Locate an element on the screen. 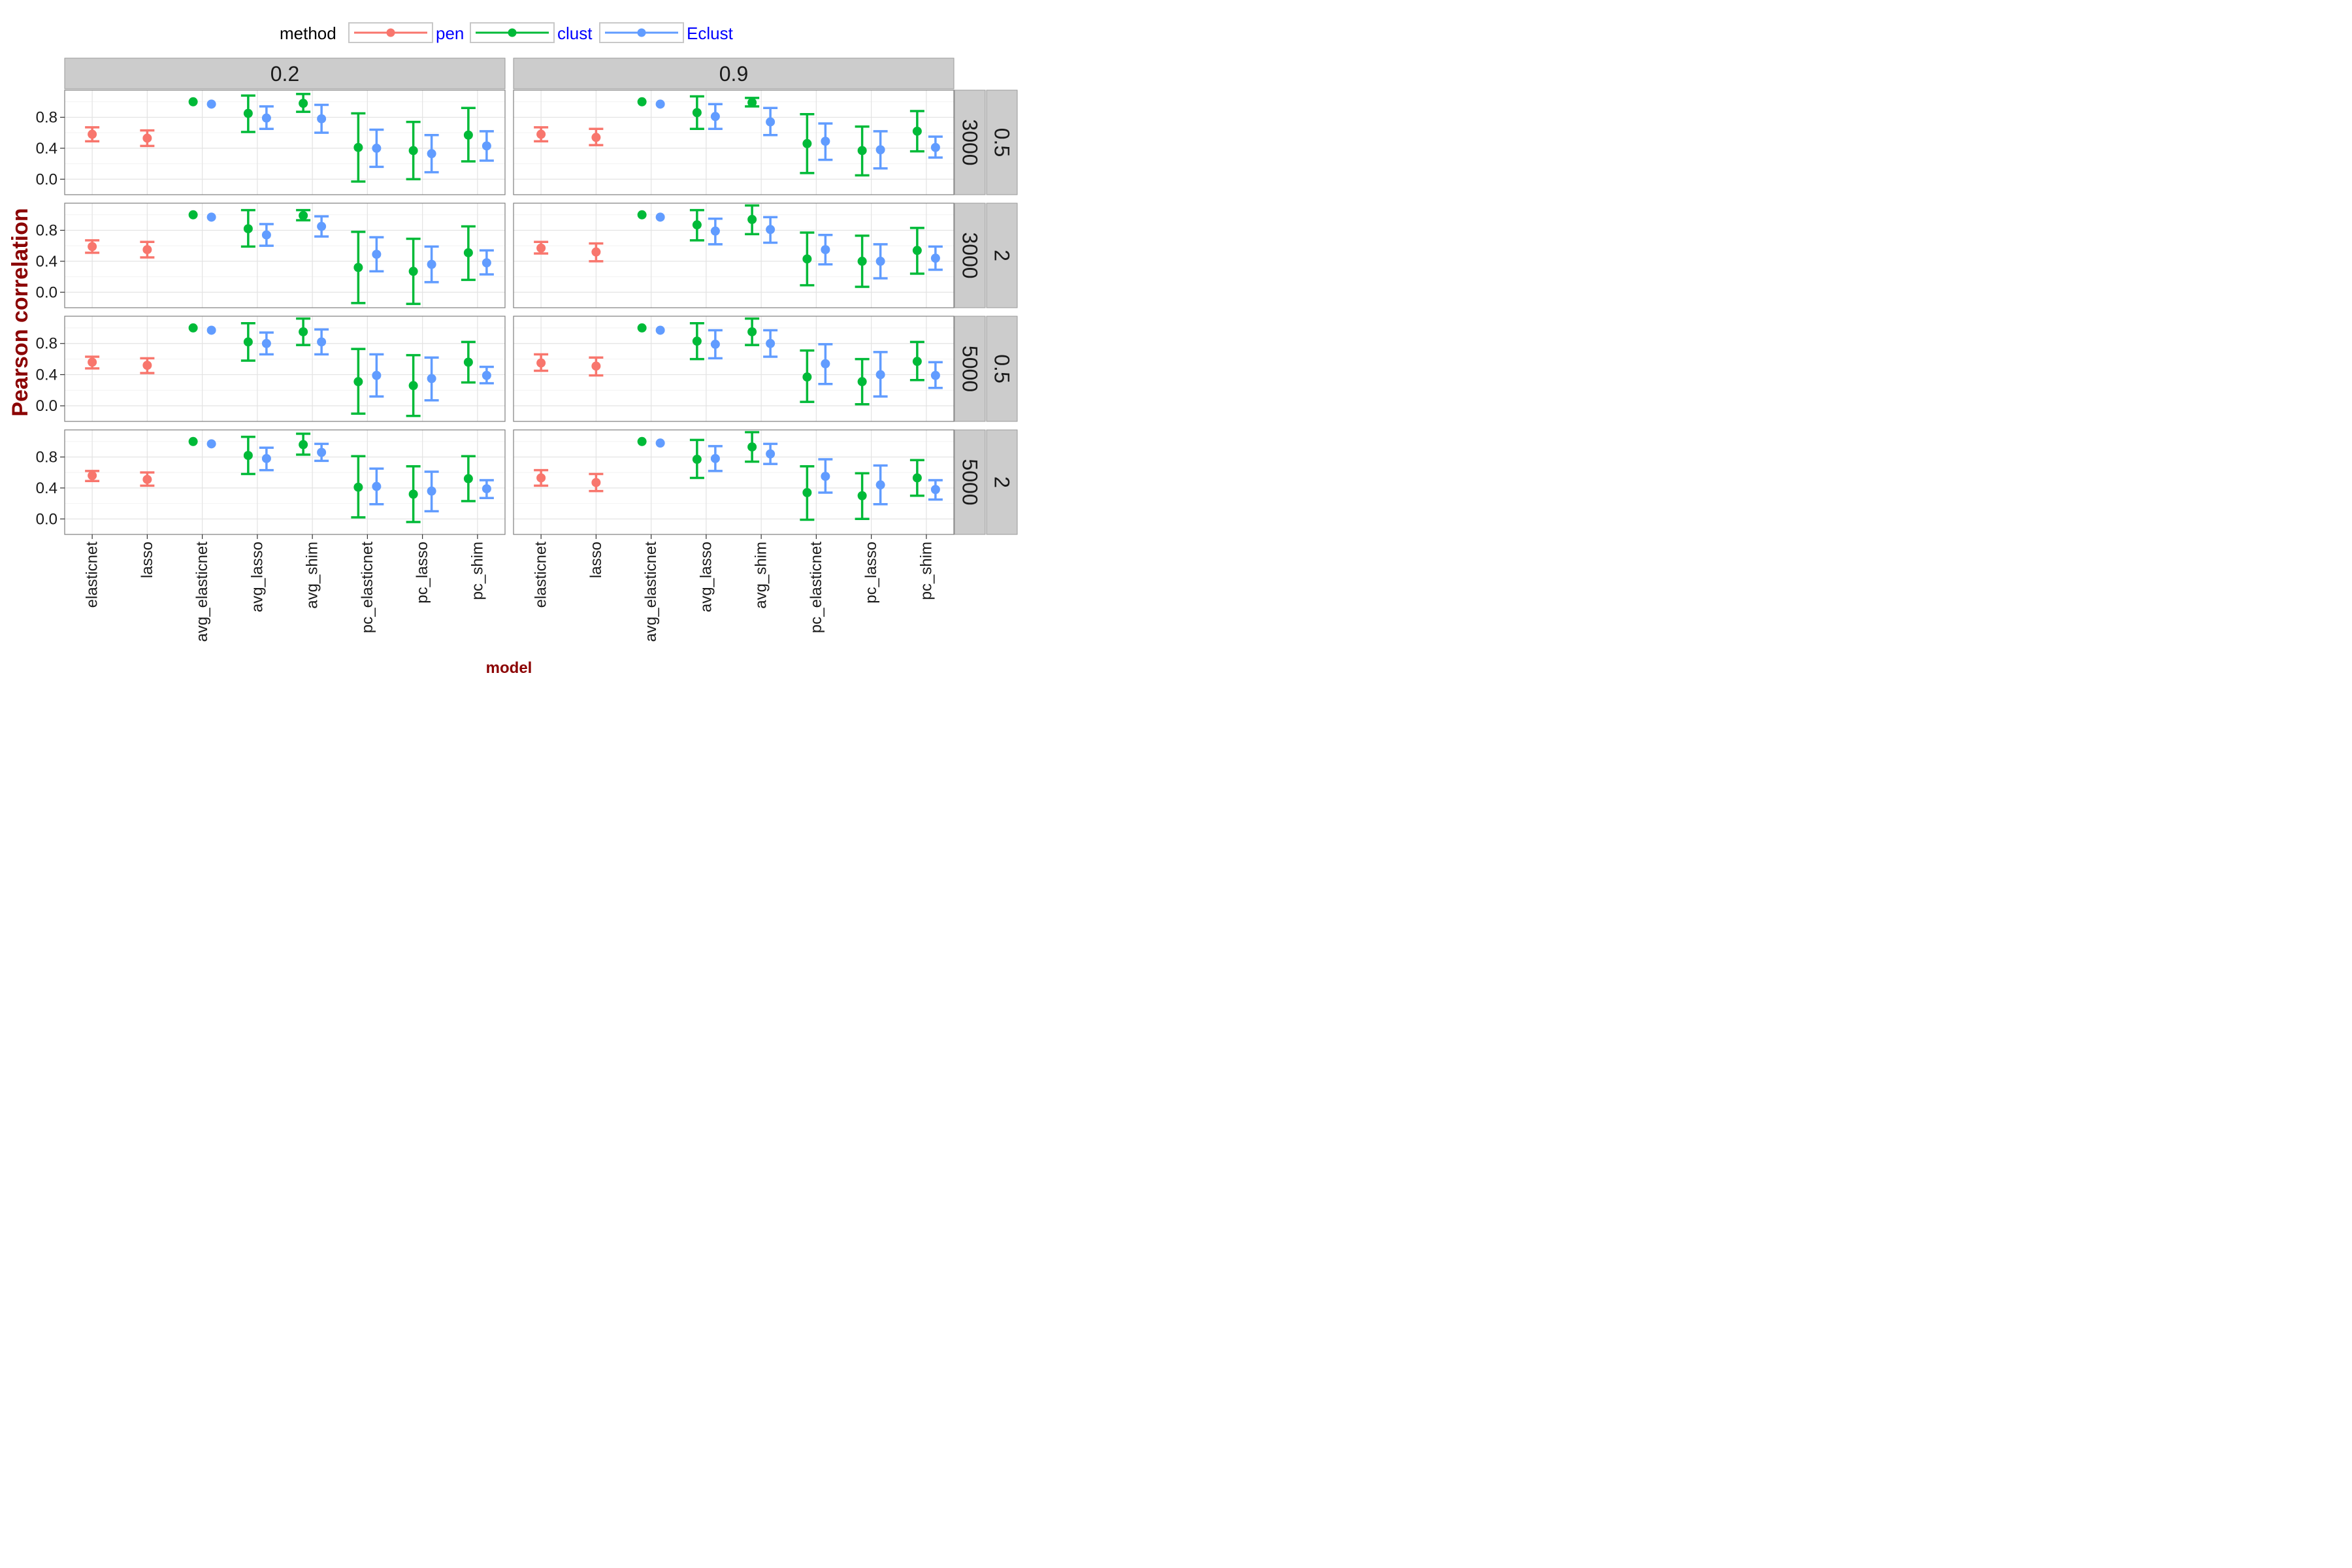 The image size is (2352, 1568). legend-label-Eclust: Eclust is located at coordinates (710, 33).